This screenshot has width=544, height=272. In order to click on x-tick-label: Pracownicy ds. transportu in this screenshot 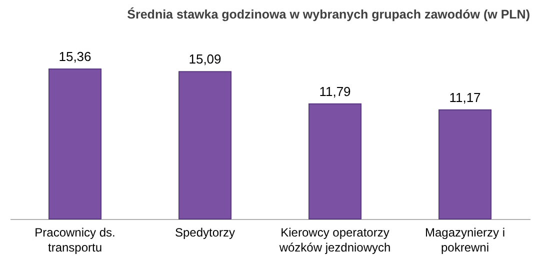, I will do `click(75, 240)`.